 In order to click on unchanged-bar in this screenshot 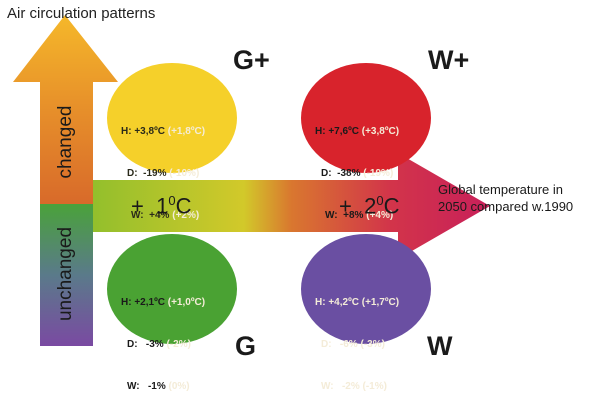, I will do `click(66, 275)`.